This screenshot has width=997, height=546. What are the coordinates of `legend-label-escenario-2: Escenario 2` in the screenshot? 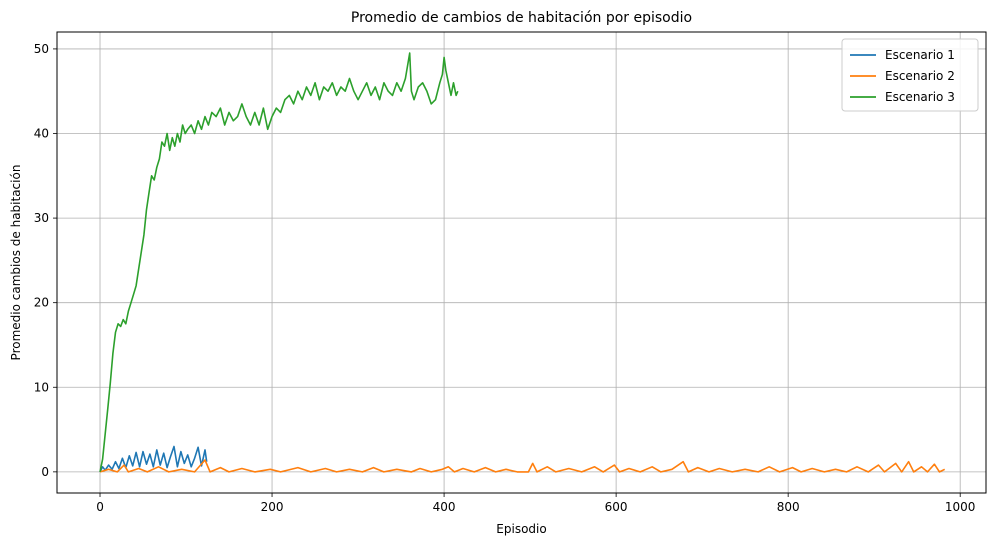 It's located at (920, 76).